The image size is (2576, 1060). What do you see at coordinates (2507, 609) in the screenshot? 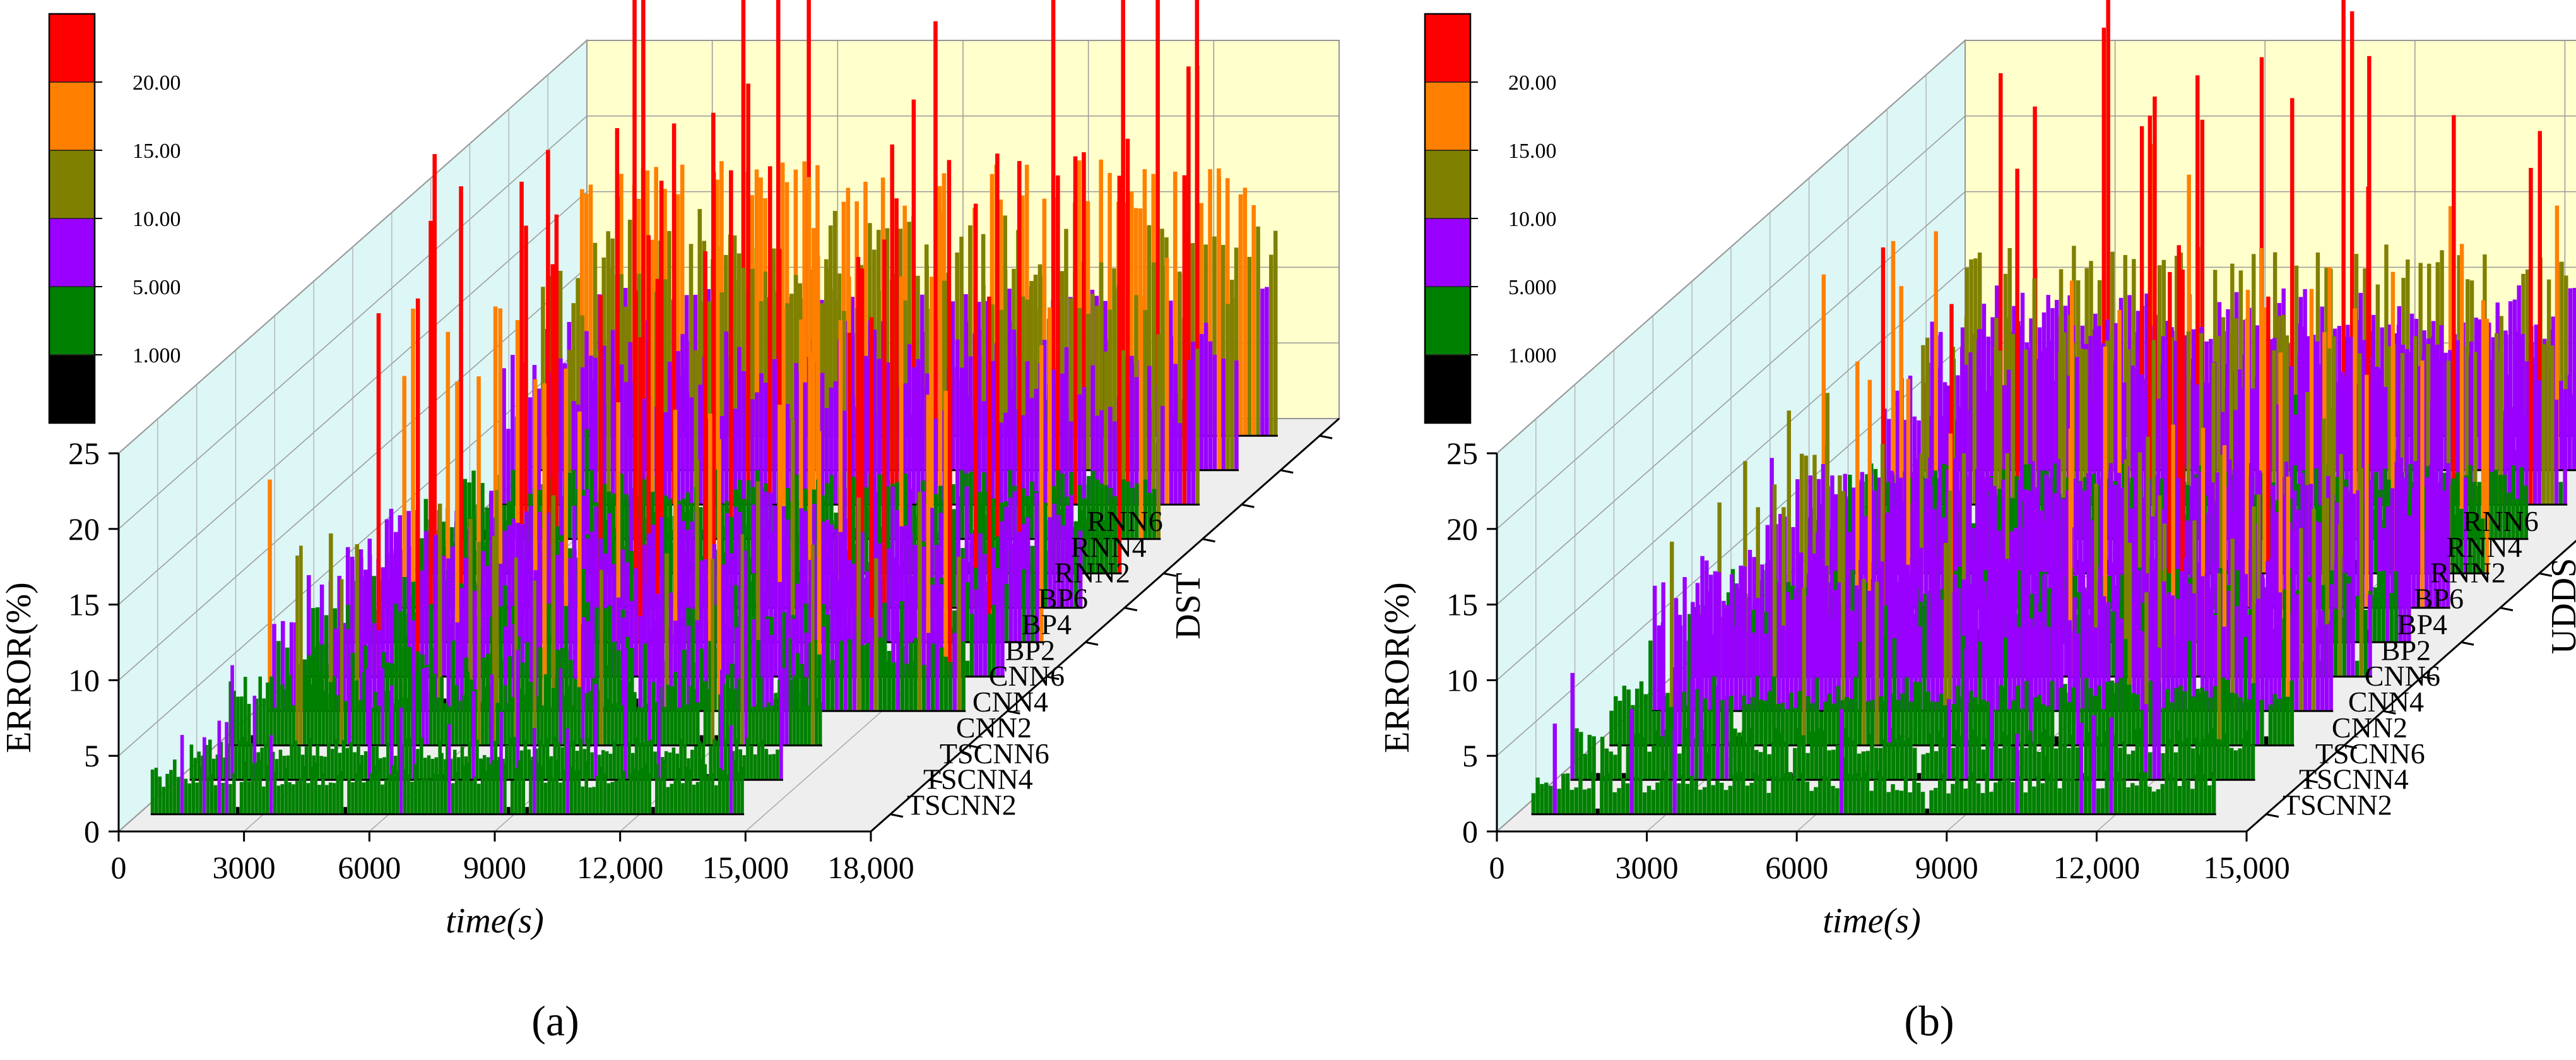
I see `depth-tick` at bounding box center [2507, 609].